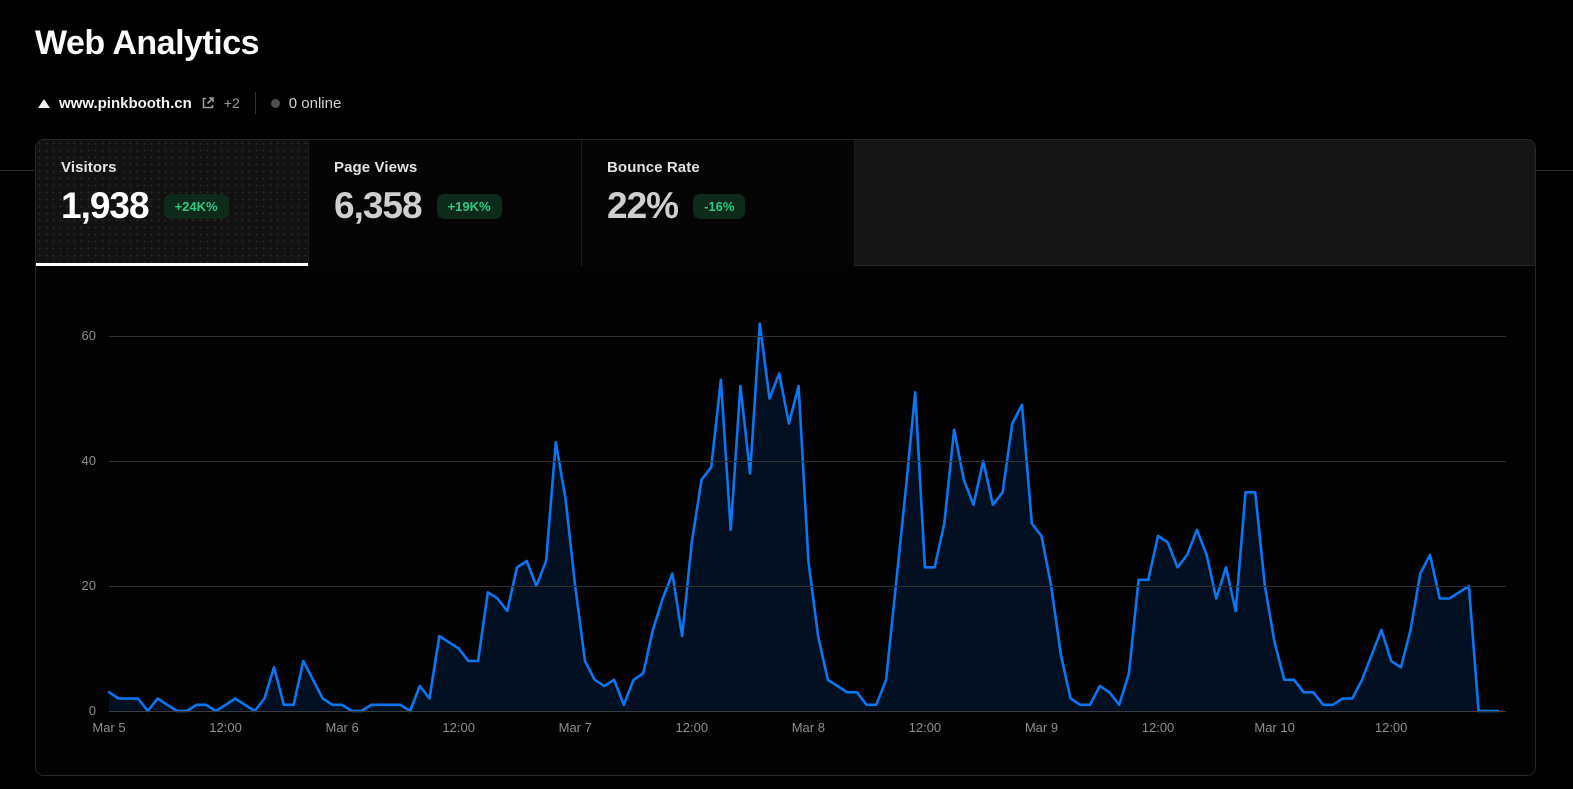 This screenshot has width=1573, height=789. I want to click on x-axis-label: Mar 9, so click(1041, 727).